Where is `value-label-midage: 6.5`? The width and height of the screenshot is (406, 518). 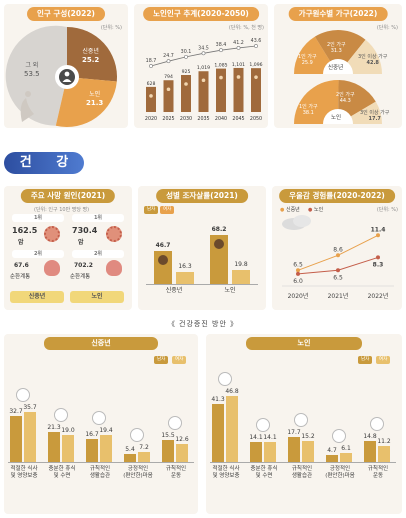
value-label-midage: 6.5 is located at coordinates (338, 277).